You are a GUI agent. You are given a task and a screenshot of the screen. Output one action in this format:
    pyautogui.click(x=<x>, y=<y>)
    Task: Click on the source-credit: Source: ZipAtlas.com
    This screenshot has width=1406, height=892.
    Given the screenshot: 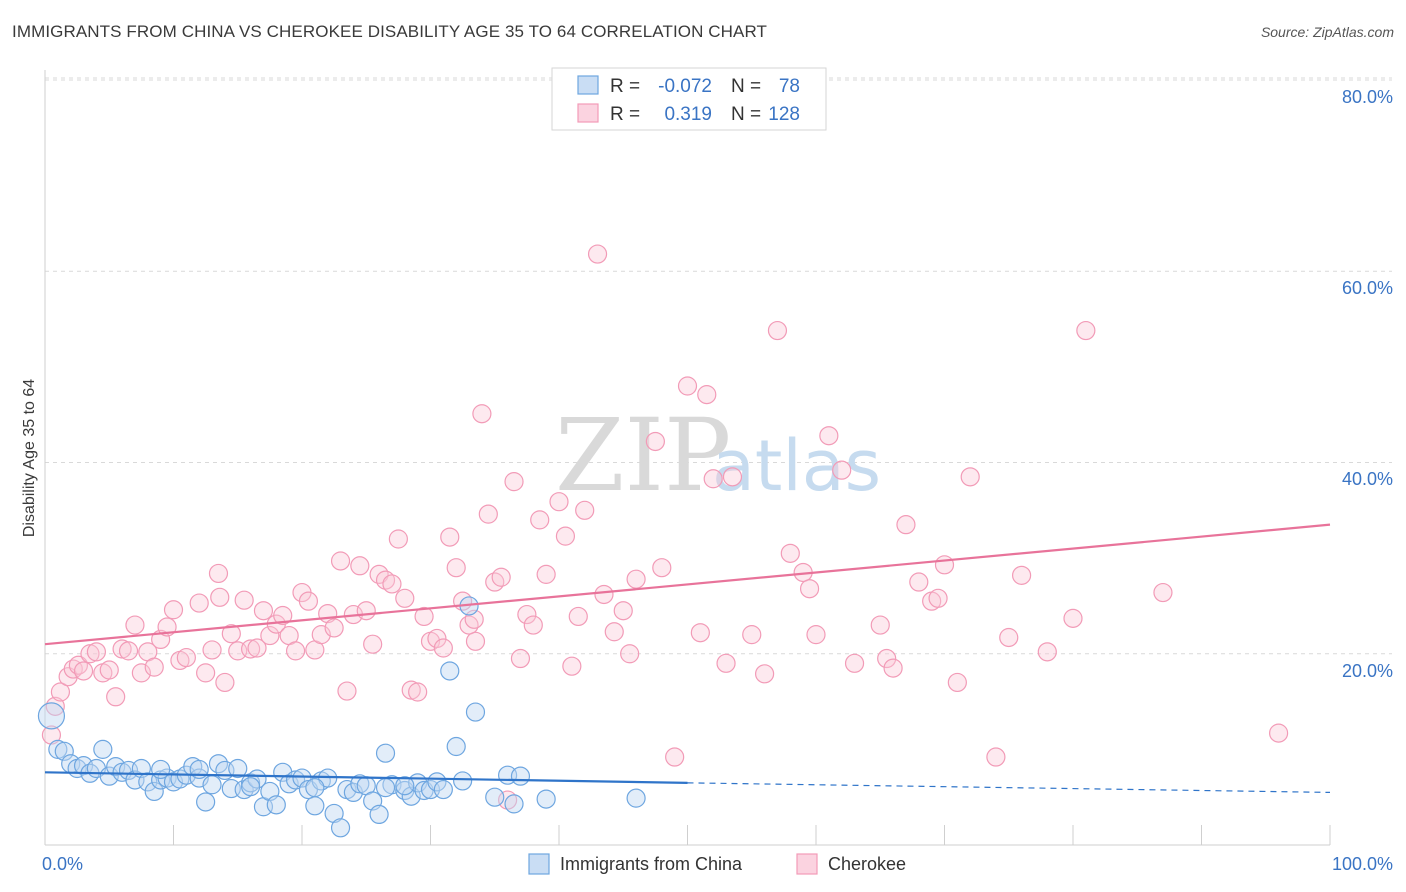 What is the action you would take?
    pyautogui.click(x=1327, y=32)
    